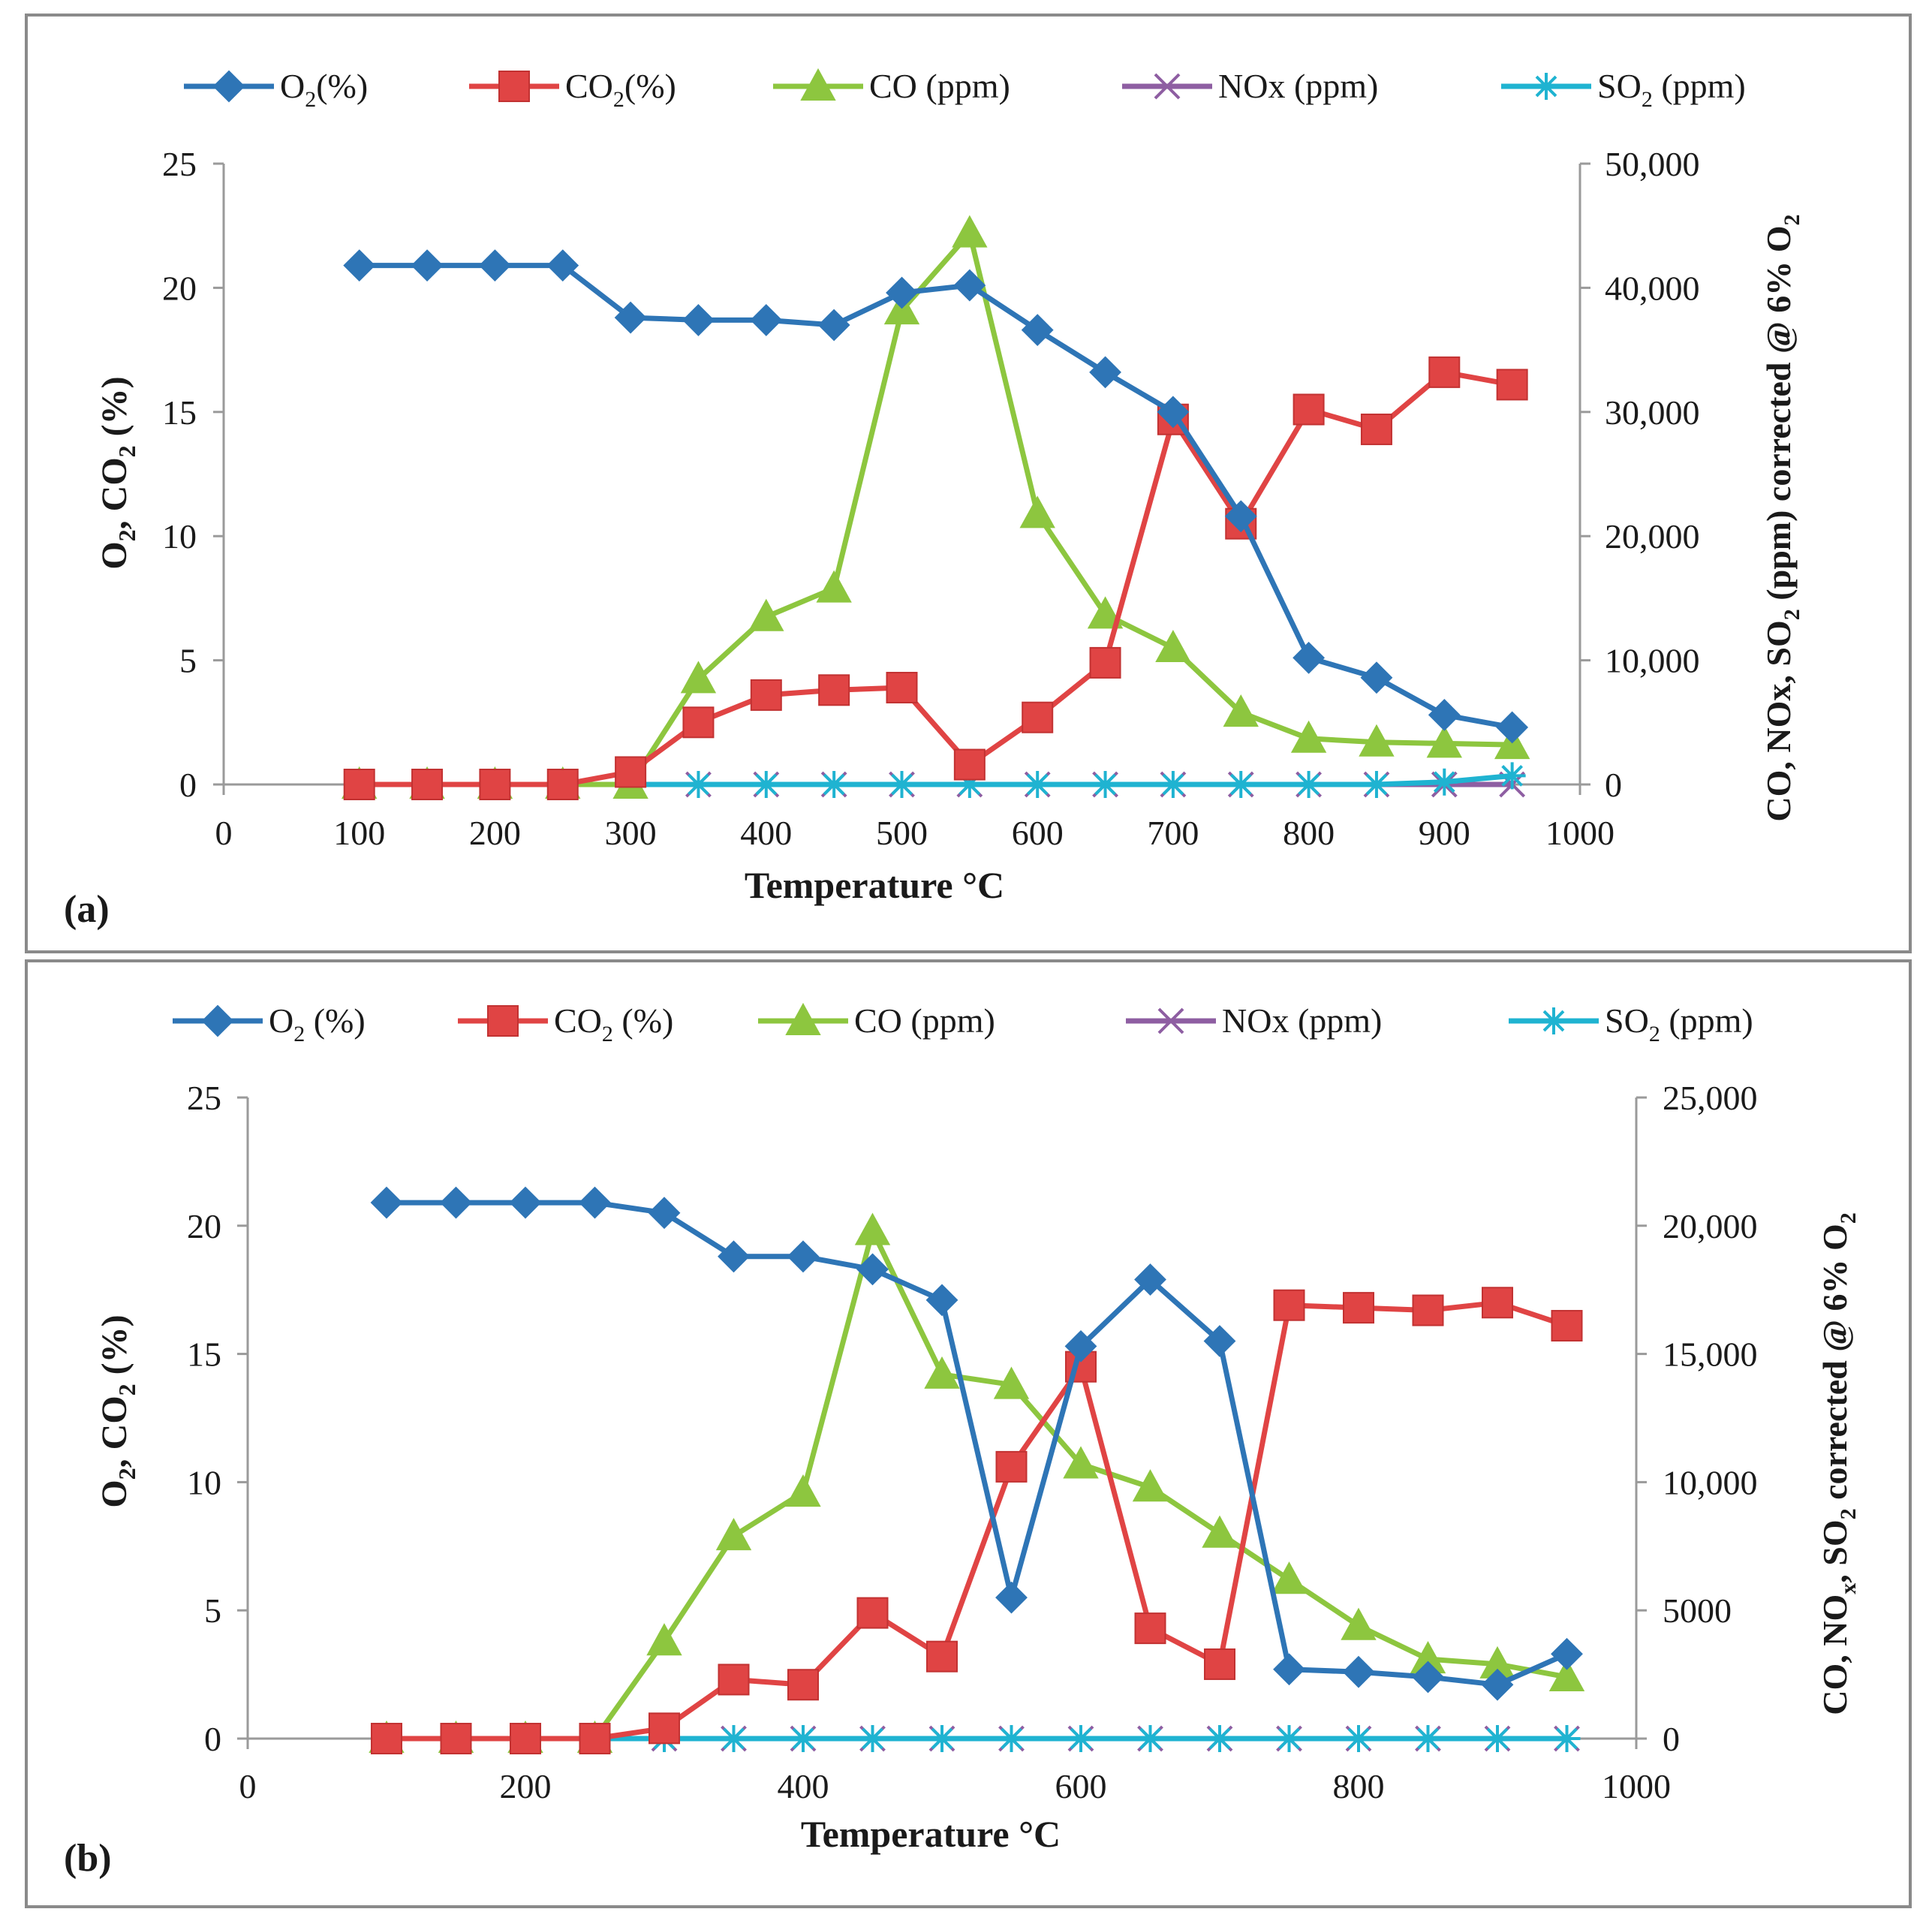  I want to click on y-left-tick-label: 5, so click(188, 661).